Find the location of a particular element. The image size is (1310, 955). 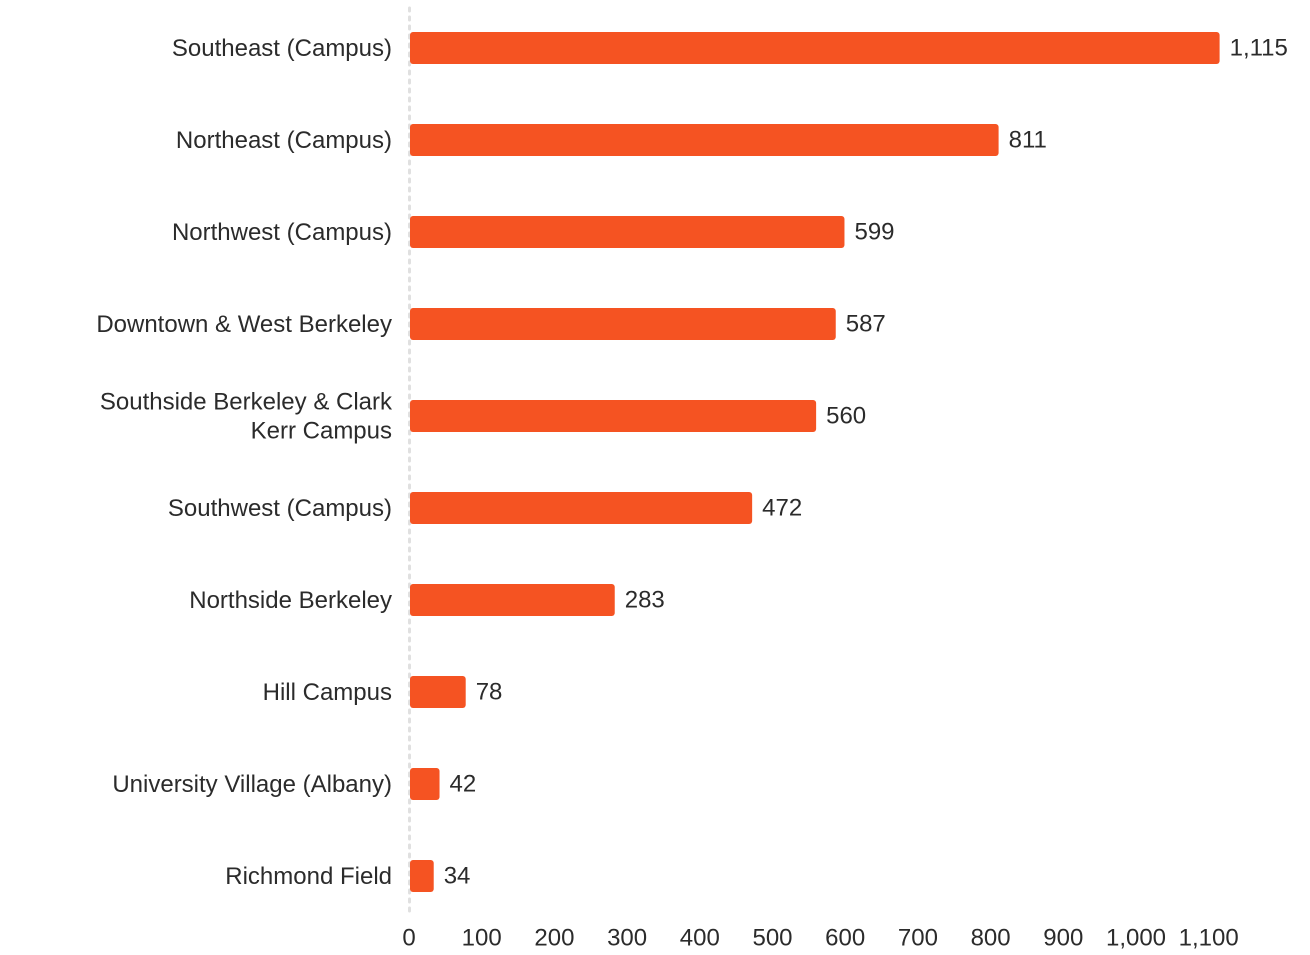

x-tick-label: 700 is located at coordinates (918, 938).